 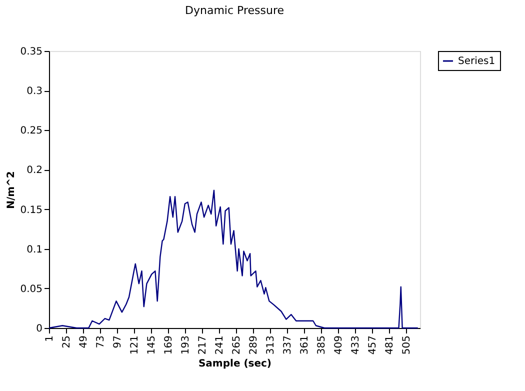 What do you see at coordinates (31, 131) in the screenshot?
I see `y-tick-label: 0.25` at bounding box center [31, 131].